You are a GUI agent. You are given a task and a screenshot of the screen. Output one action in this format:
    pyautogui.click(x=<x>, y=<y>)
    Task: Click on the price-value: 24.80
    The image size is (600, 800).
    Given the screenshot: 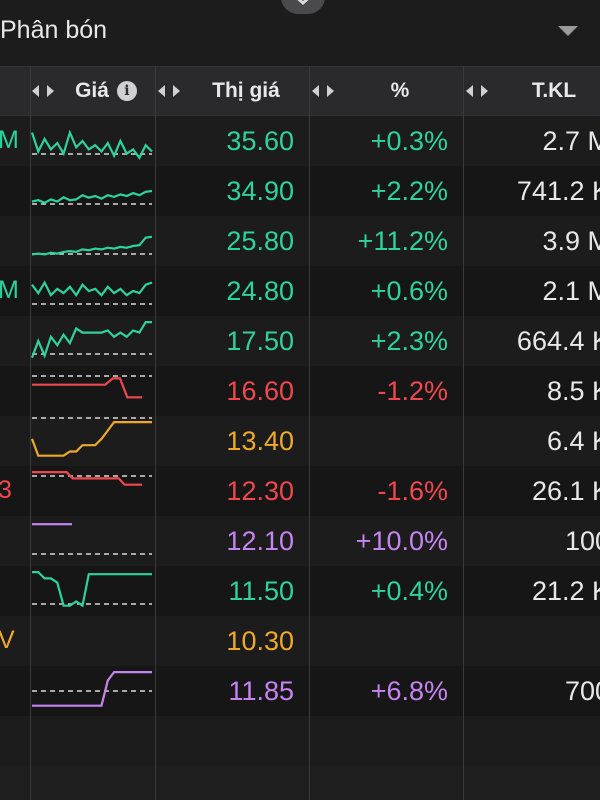 What is the action you would take?
    pyautogui.click(x=260, y=291)
    